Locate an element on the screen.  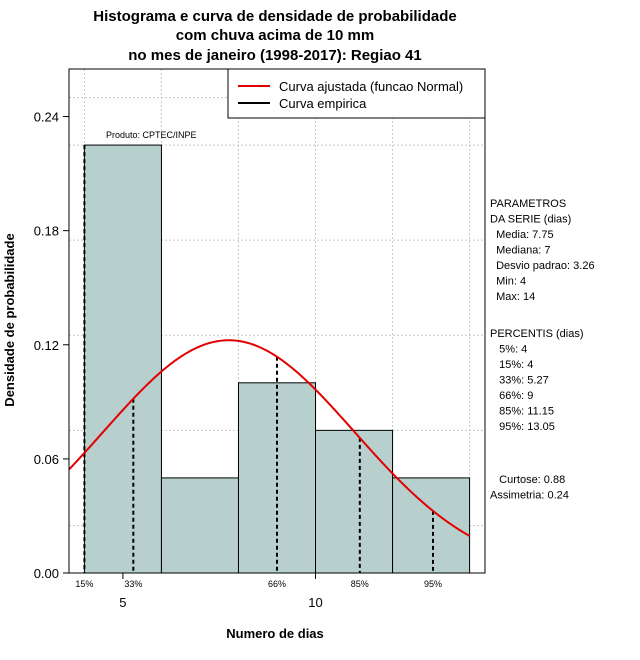
legend-label-normal: Curva ajustada (funcao Normal) is located at coordinates (371, 86).